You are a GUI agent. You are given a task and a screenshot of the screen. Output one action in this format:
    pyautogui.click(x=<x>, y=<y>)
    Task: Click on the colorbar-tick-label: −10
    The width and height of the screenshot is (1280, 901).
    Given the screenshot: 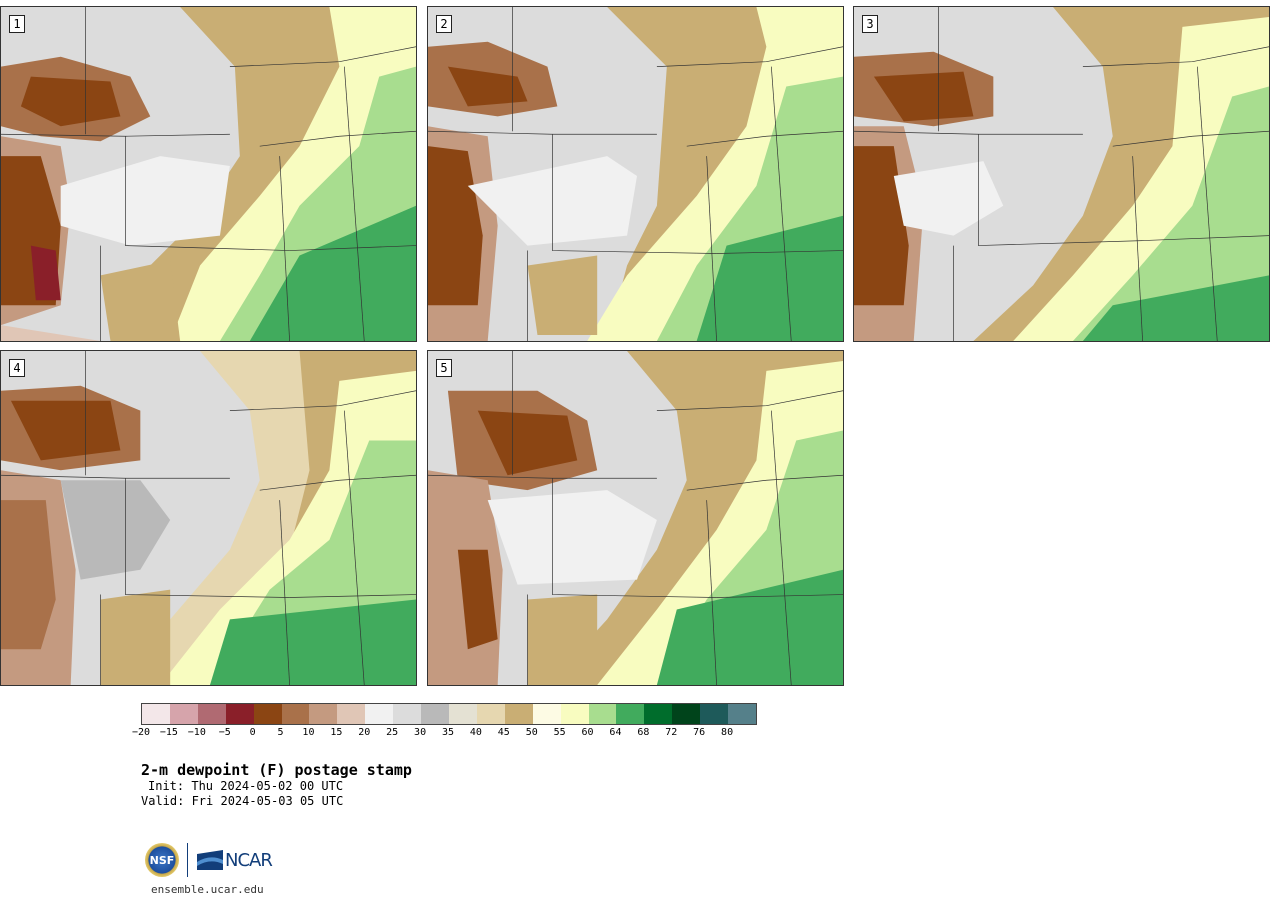 What is the action you would take?
    pyautogui.click(x=196, y=732)
    